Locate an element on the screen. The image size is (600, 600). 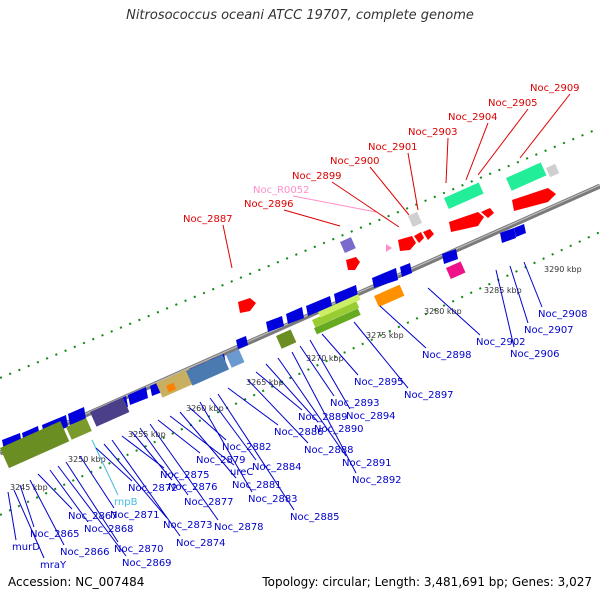
block-orange-small is located at coordinates (171, 387).